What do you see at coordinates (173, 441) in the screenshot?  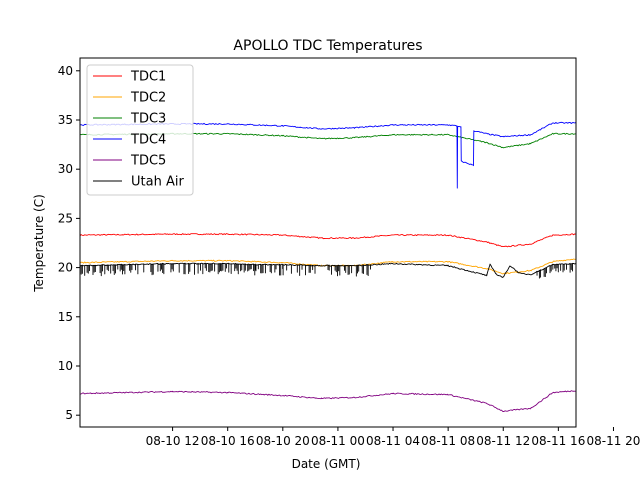 I see `x-tick-label: 08-10 12` at bounding box center [173, 441].